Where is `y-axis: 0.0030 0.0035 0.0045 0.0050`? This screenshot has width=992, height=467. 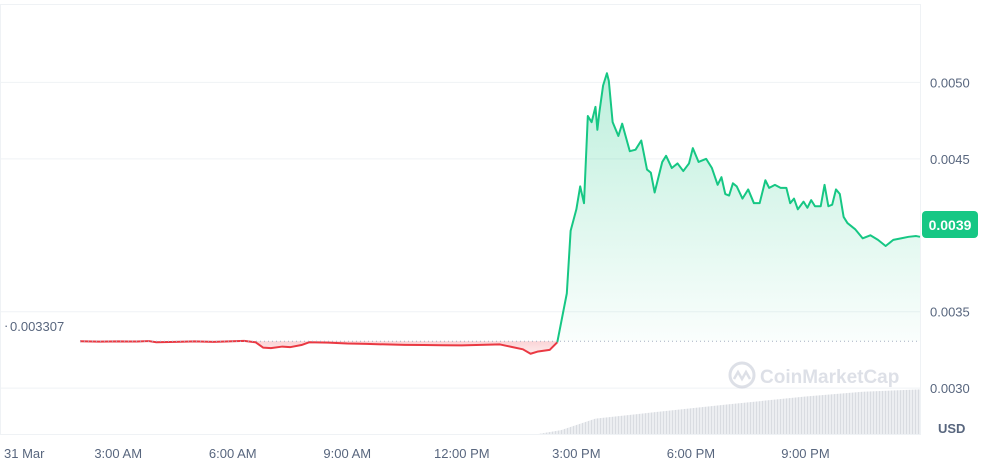 y-axis: 0.0030 0.0035 0.0045 0.0050 is located at coordinates (950, 235).